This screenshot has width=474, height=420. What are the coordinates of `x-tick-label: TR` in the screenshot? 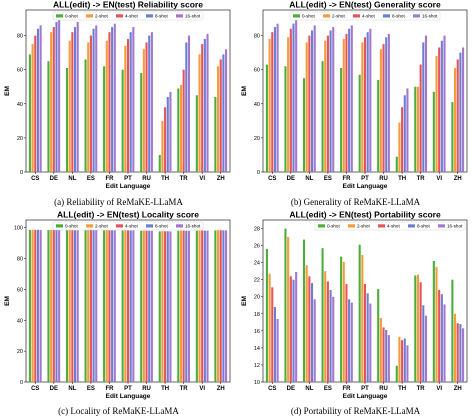 It's located at (184, 179).